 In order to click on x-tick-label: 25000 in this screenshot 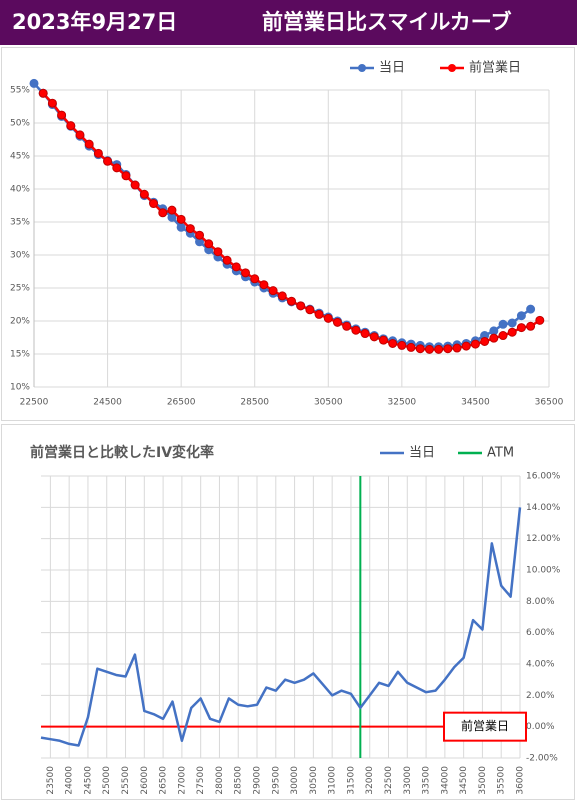, I will do `click(107, 780)`.